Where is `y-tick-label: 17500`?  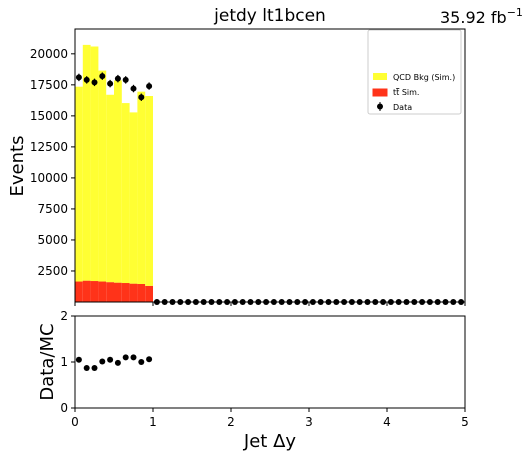
y-tick-label: 17500 is located at coordinates (49, 85).